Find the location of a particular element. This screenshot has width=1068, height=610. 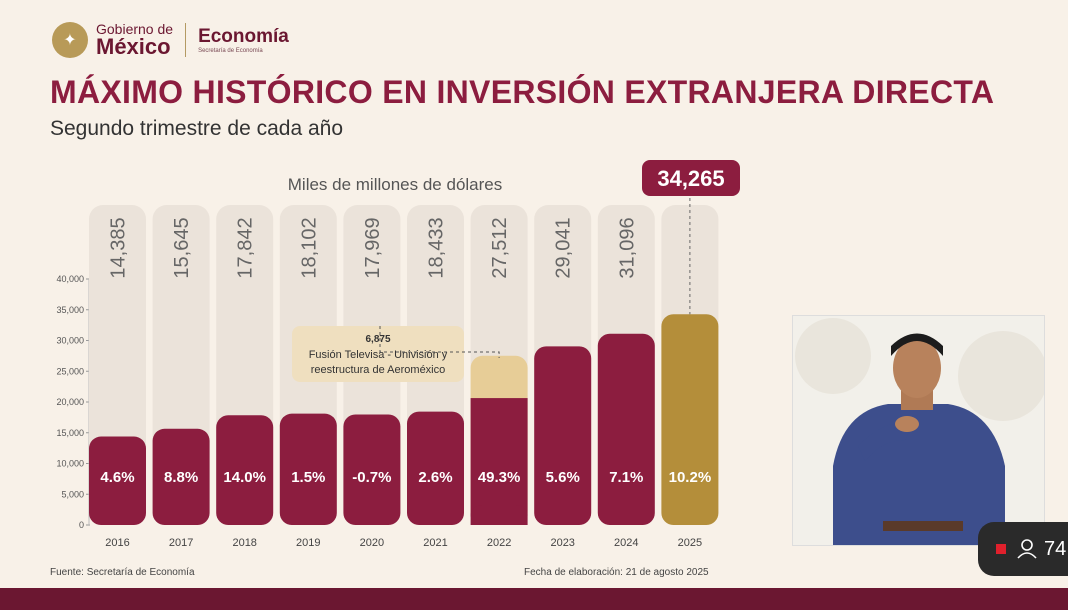

source-note: Fuente: Secretaría de Economía is located at coordinates (122, 572).